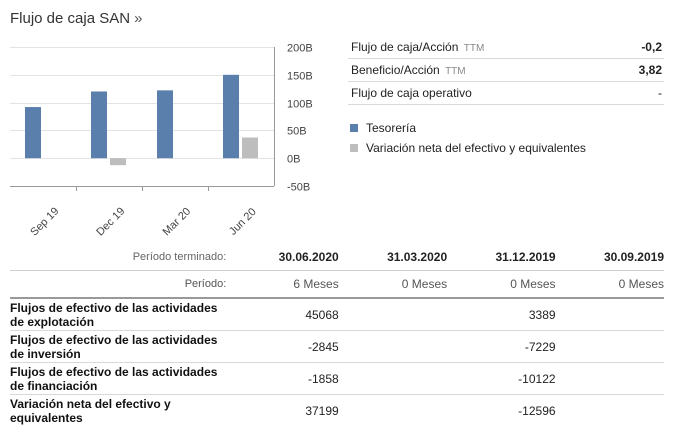 This screenshot has height=431, width=678. What do you see at coordinates (284, 314) in the screenshot?
I see `cell-value: 45068` at bounding box center [284, 314].